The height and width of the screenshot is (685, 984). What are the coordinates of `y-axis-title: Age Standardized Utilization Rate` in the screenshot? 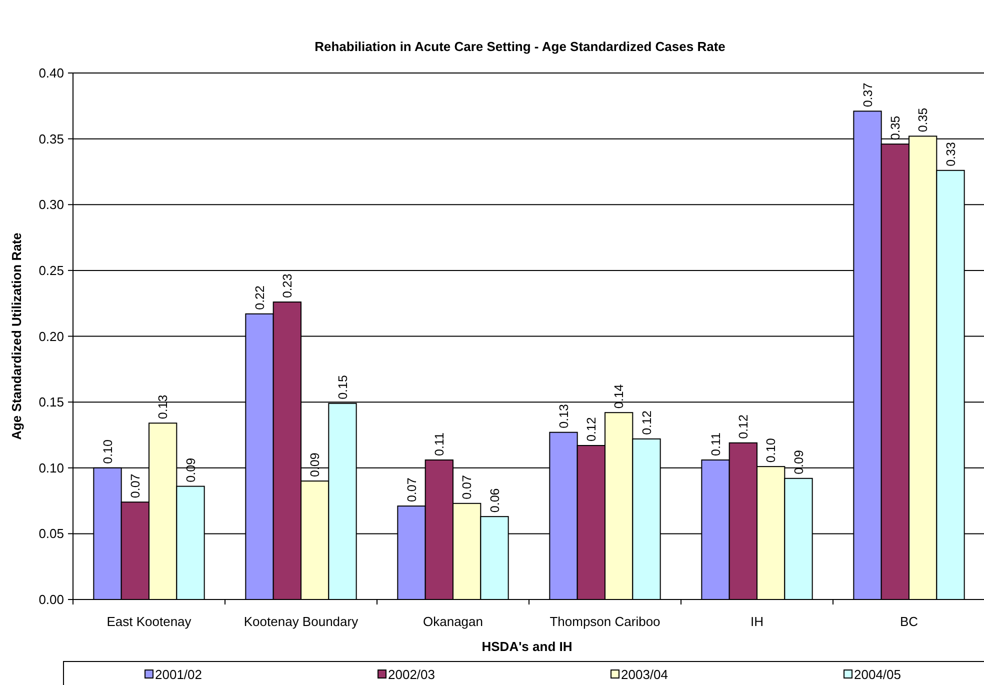 It's located at (16, 336).